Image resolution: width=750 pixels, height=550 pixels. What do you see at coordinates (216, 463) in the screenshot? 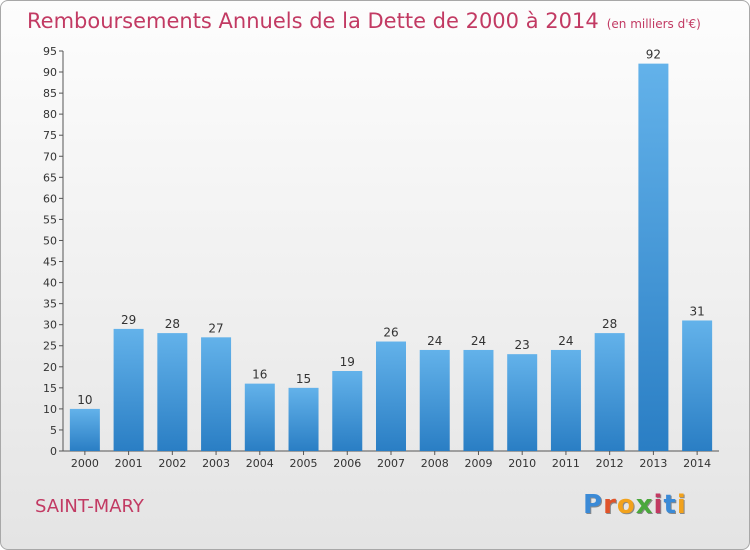
I see `x-tick-label-2003: 2003` at bounding box center [216, 463].